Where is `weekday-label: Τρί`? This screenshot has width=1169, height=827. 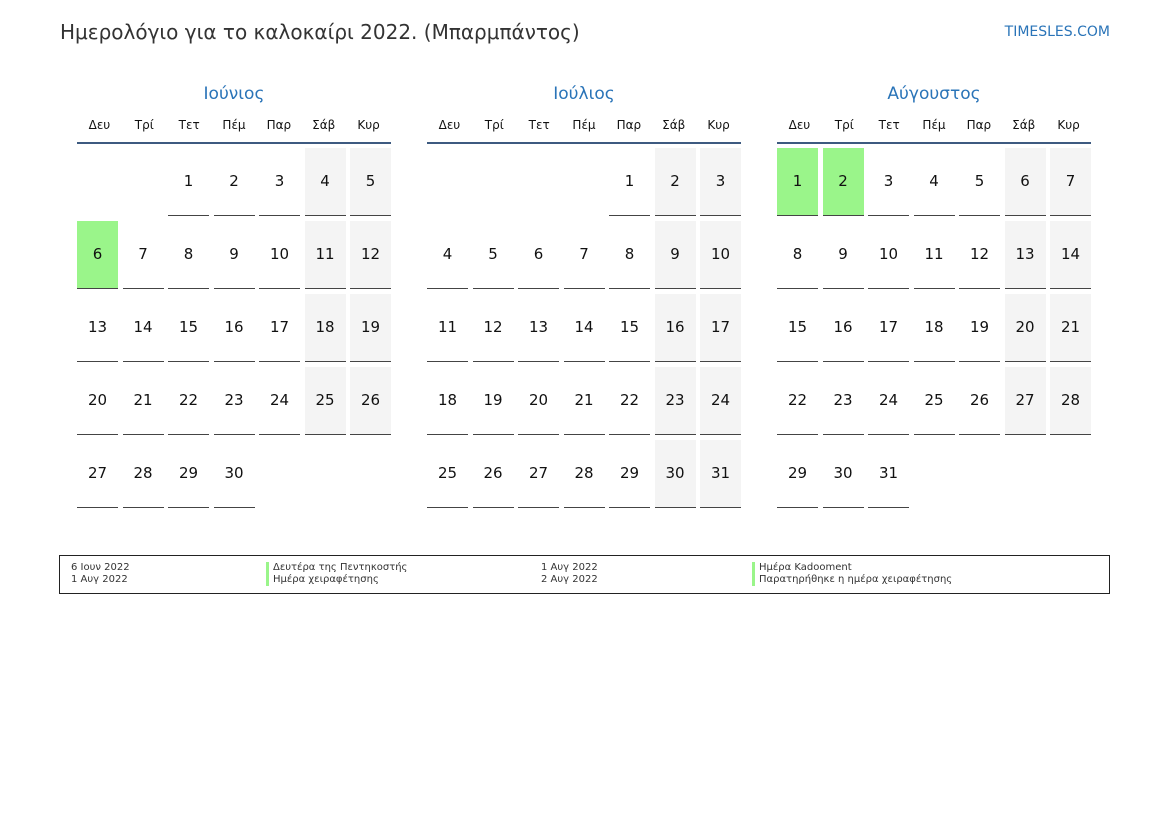
weekday-label: Τρί is located at coordinates (844, 125).